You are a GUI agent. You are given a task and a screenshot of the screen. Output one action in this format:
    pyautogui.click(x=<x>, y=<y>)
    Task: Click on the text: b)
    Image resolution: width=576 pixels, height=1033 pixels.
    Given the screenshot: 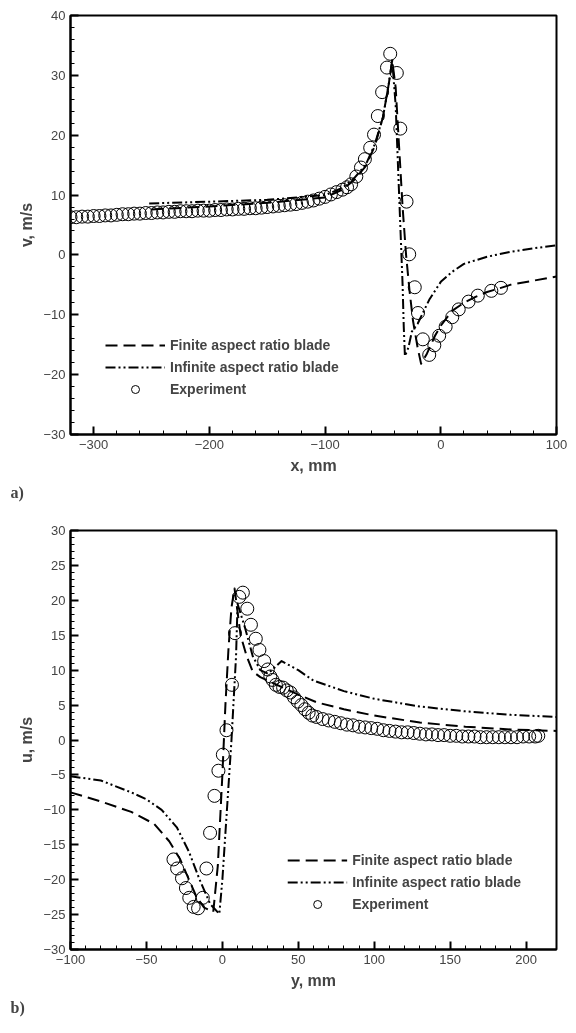 What is the action you would take?
    pyautogui.click(x=17, y=1007)
    